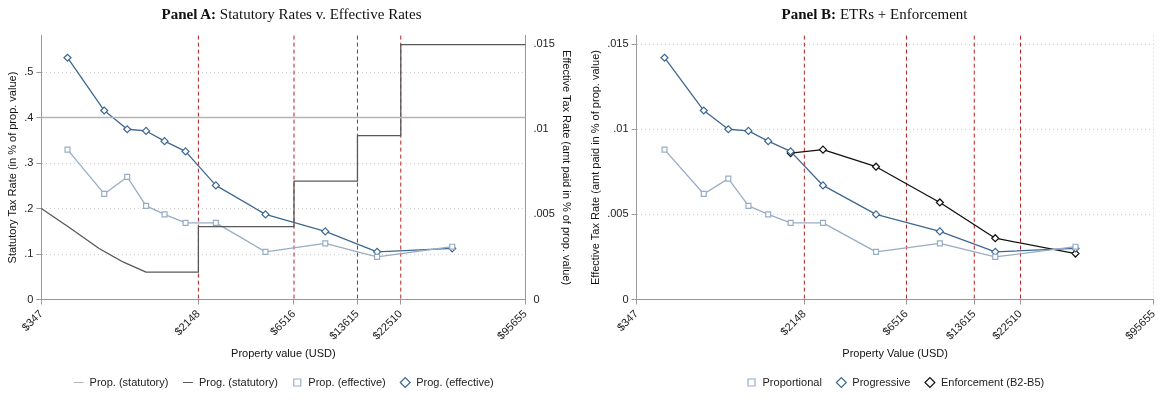  I want to click on y-tick-label: .1, so click(29, 253).